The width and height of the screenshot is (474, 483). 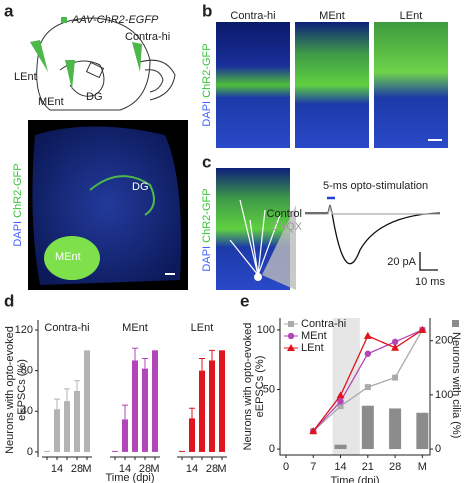 What do you see at coordinates (372, 209) in the screenshot?
I see `cnqx-trace` at bounding box center [372, 209].